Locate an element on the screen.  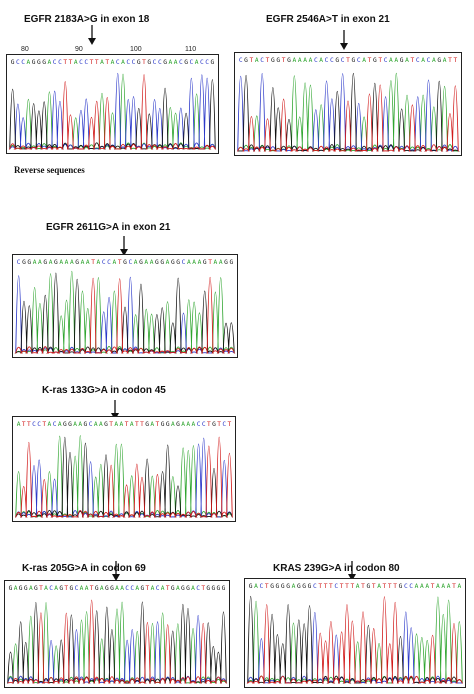
panel-title-egfr-2183: EGFR 2183A>G in exon 18 is located at coordinates (87, 19).